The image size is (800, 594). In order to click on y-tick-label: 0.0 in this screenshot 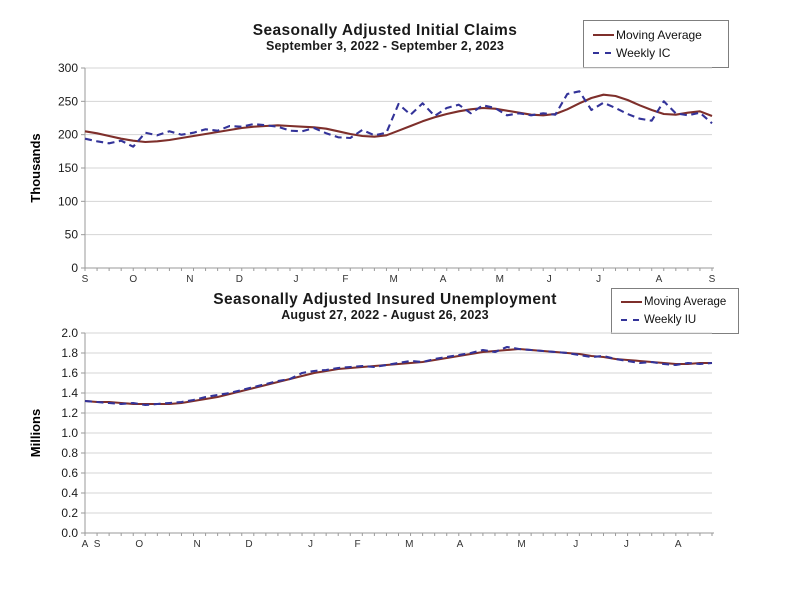, I will do `click(69, 533)`.